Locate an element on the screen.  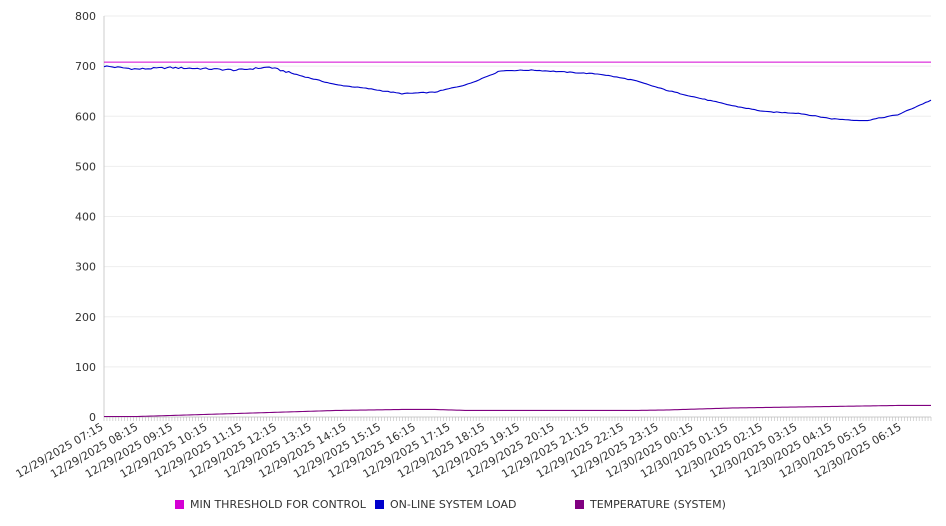
y-tick-label: 200 is located at coordinates (85, 317).